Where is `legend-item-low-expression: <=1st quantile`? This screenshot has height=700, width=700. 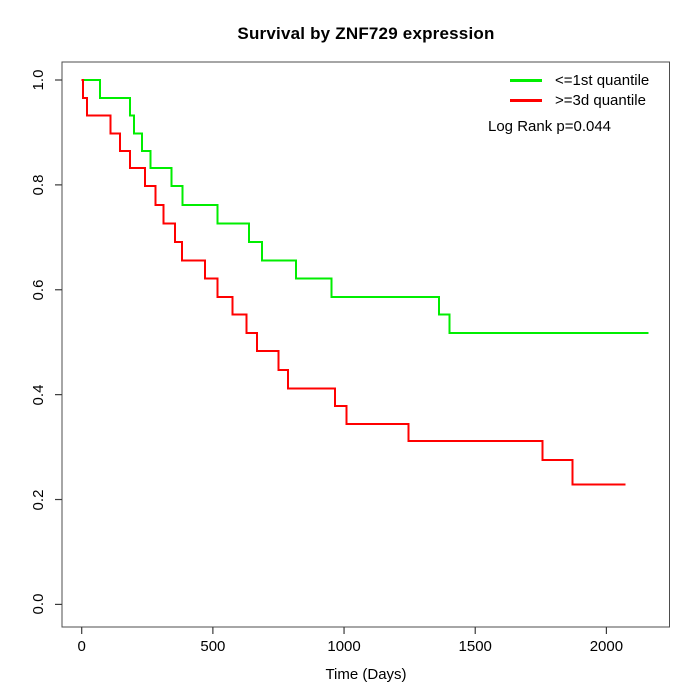
legend-item-low-expression: <=1st quantile is located at coordinates (579, 80).